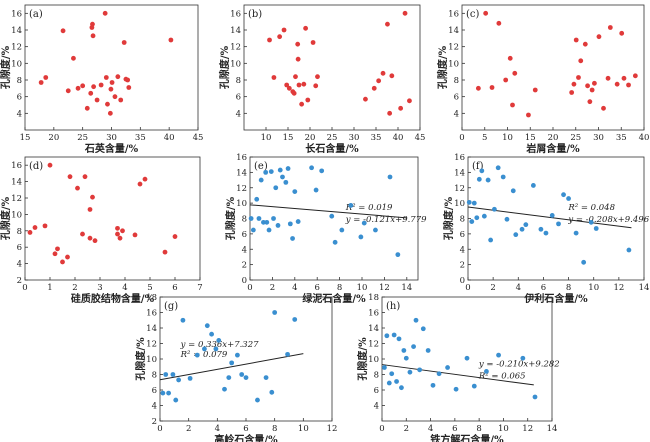  What do you see at coordinates (376, 138) in the screenshot?
I see `panel-b-xtick-label: 35` at bounding box center [376, 138].